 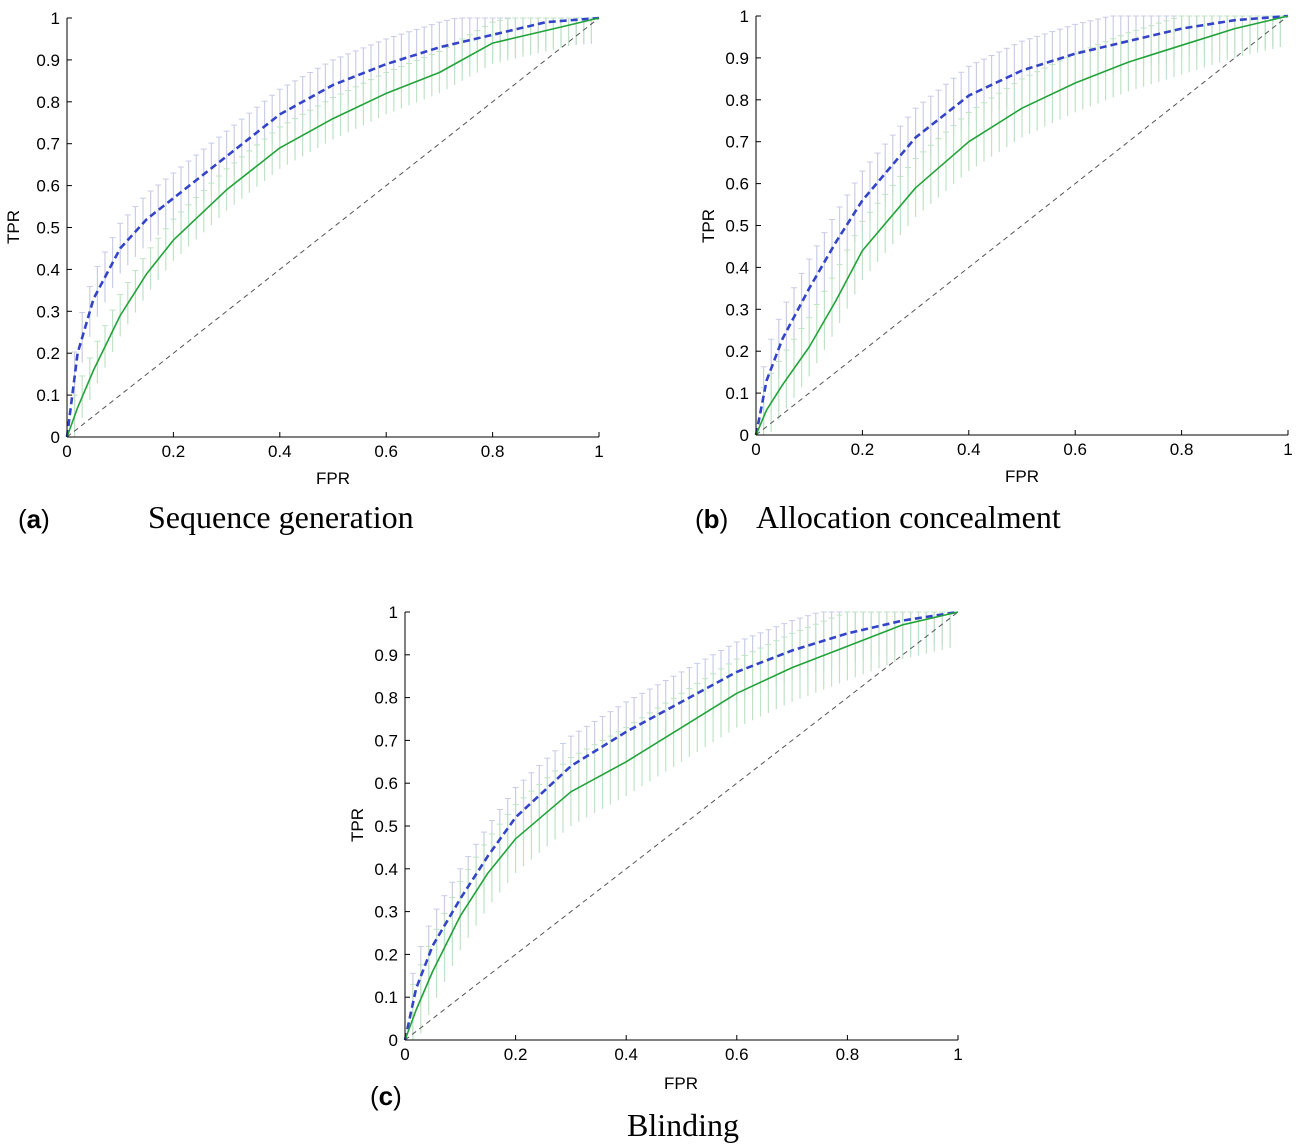 What do you see at coordinates (386, 954) in the screenshot?
I see `panel-c-y-tick-label: 0.2` at bounding box center [386, 954].